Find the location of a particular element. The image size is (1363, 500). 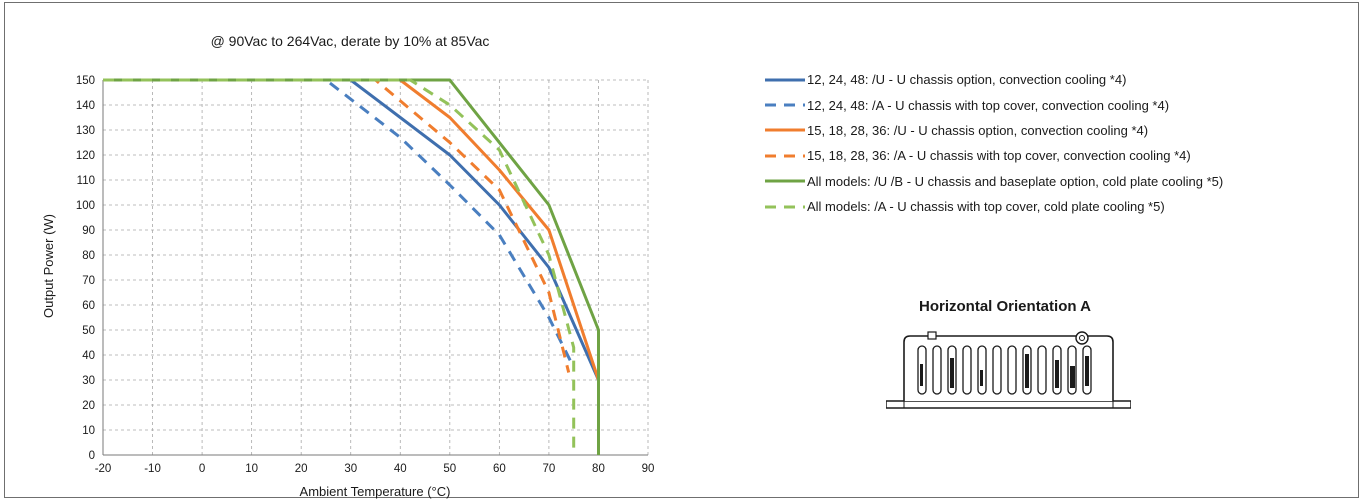

y-tick-label: 30 is located at coordinates (88, 381).